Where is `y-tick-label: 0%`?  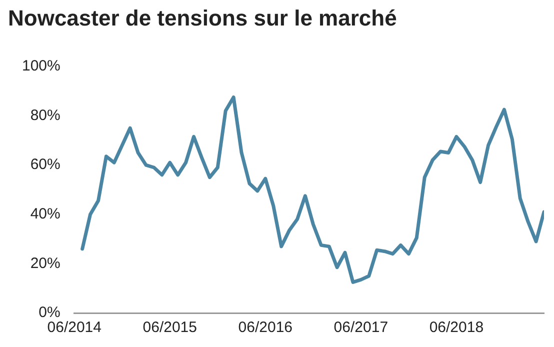 y-tick-label: 0% is located at coordinates (49, 313).